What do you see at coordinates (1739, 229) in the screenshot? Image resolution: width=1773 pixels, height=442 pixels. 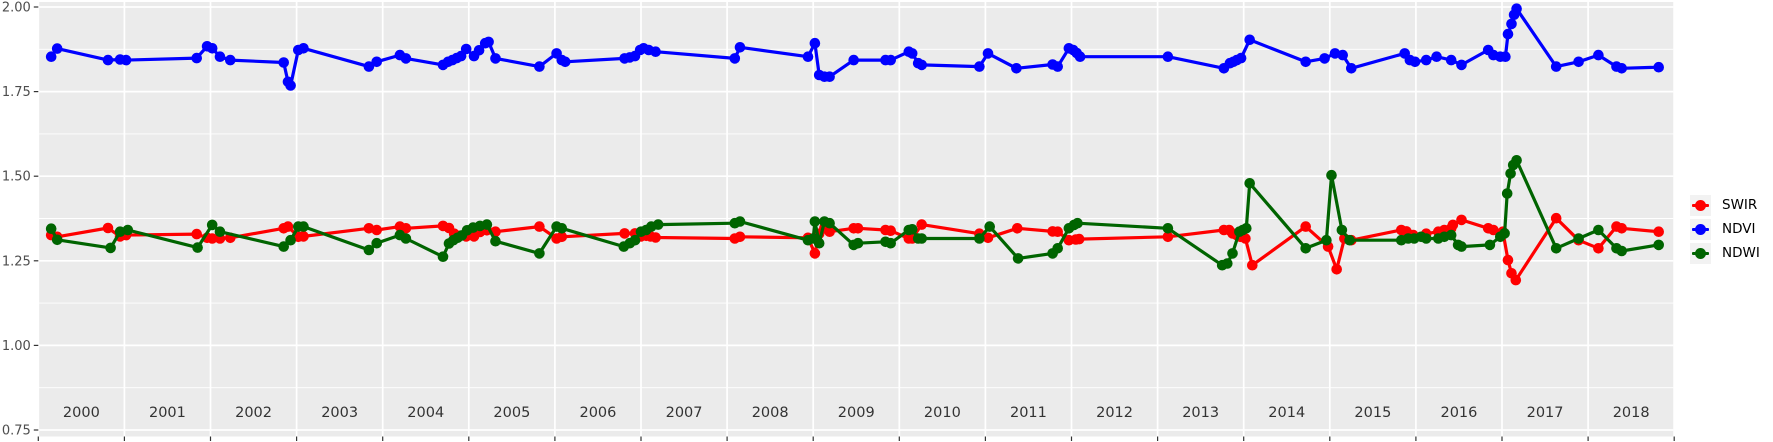 I see `legend-label-ndvi: NDVI` at bounding box center [1739, 229].